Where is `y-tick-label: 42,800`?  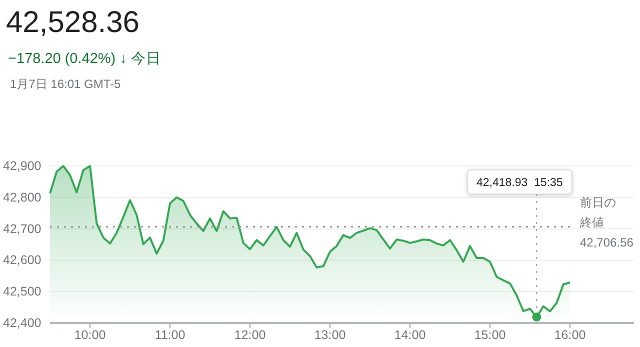 y-tick-label: 42,800 is located at coordinates (22, 197).